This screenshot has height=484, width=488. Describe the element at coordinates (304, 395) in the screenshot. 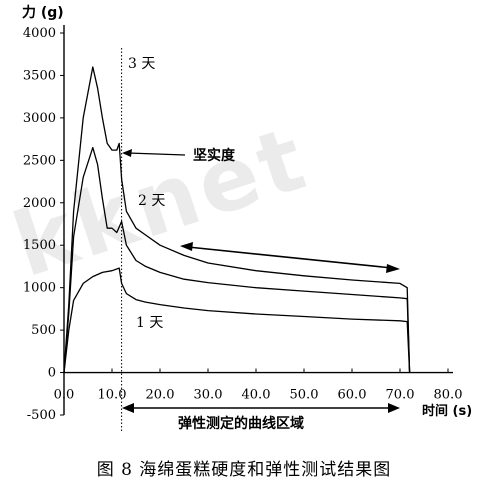

I see `x-tick-label: 50.0` at that location.